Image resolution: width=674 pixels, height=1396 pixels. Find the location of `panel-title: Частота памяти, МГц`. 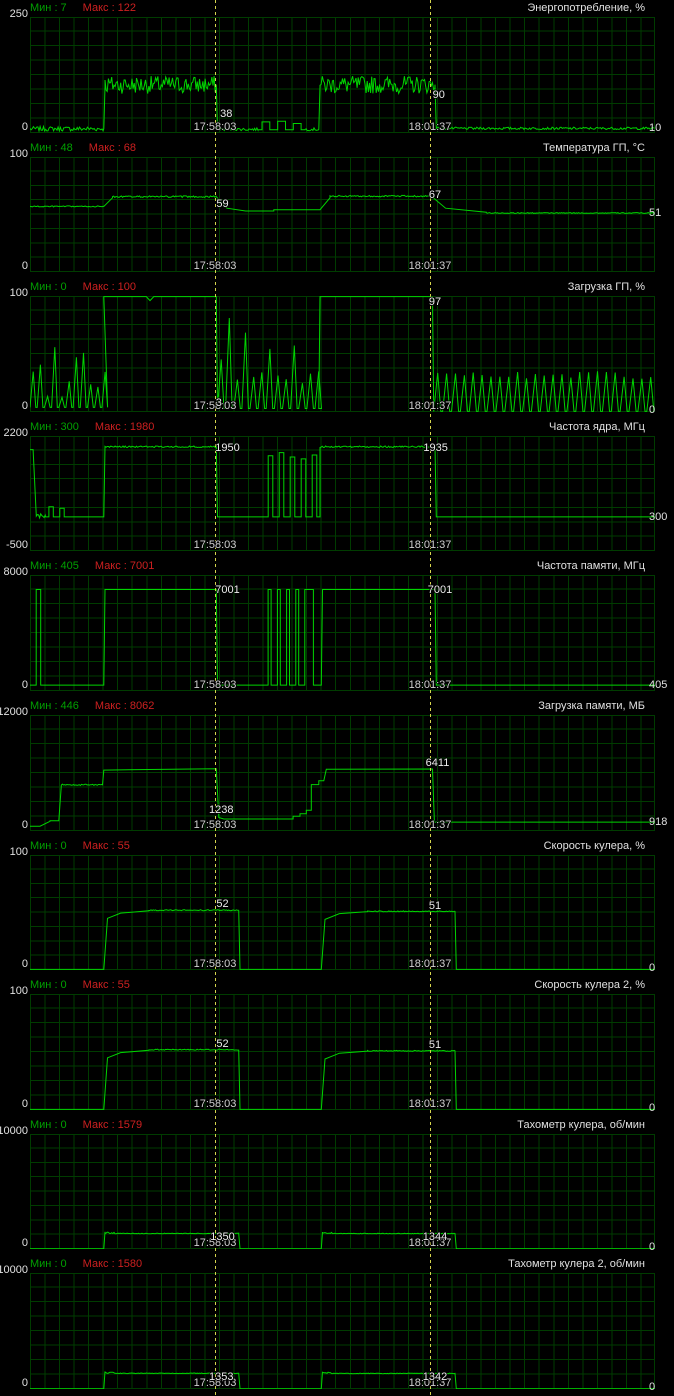

panel-title: Частота памяти, МГц is located at coordinates (590, 566).